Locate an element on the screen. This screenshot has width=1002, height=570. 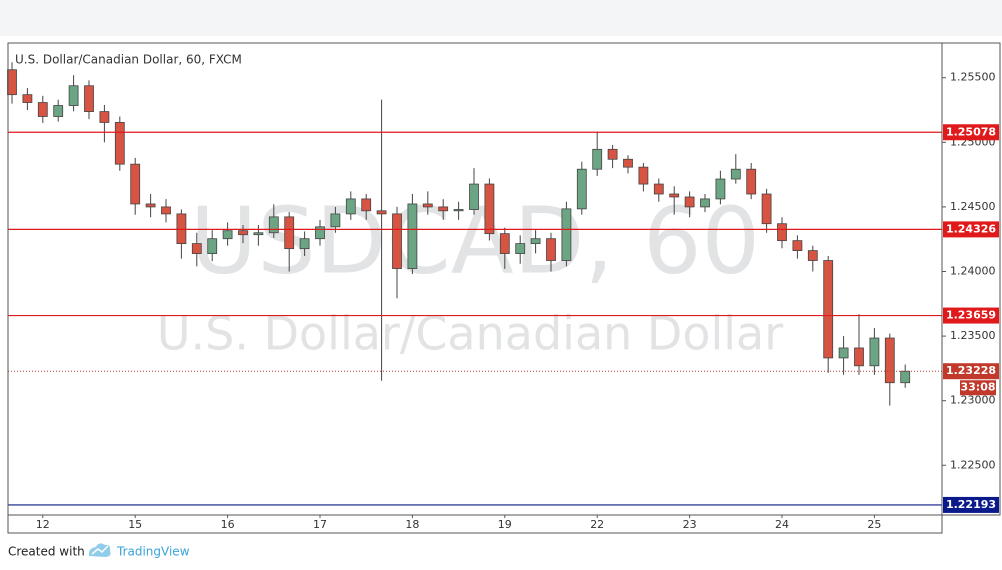
footer-brand: TradingView is located at coordinates (153, 552).